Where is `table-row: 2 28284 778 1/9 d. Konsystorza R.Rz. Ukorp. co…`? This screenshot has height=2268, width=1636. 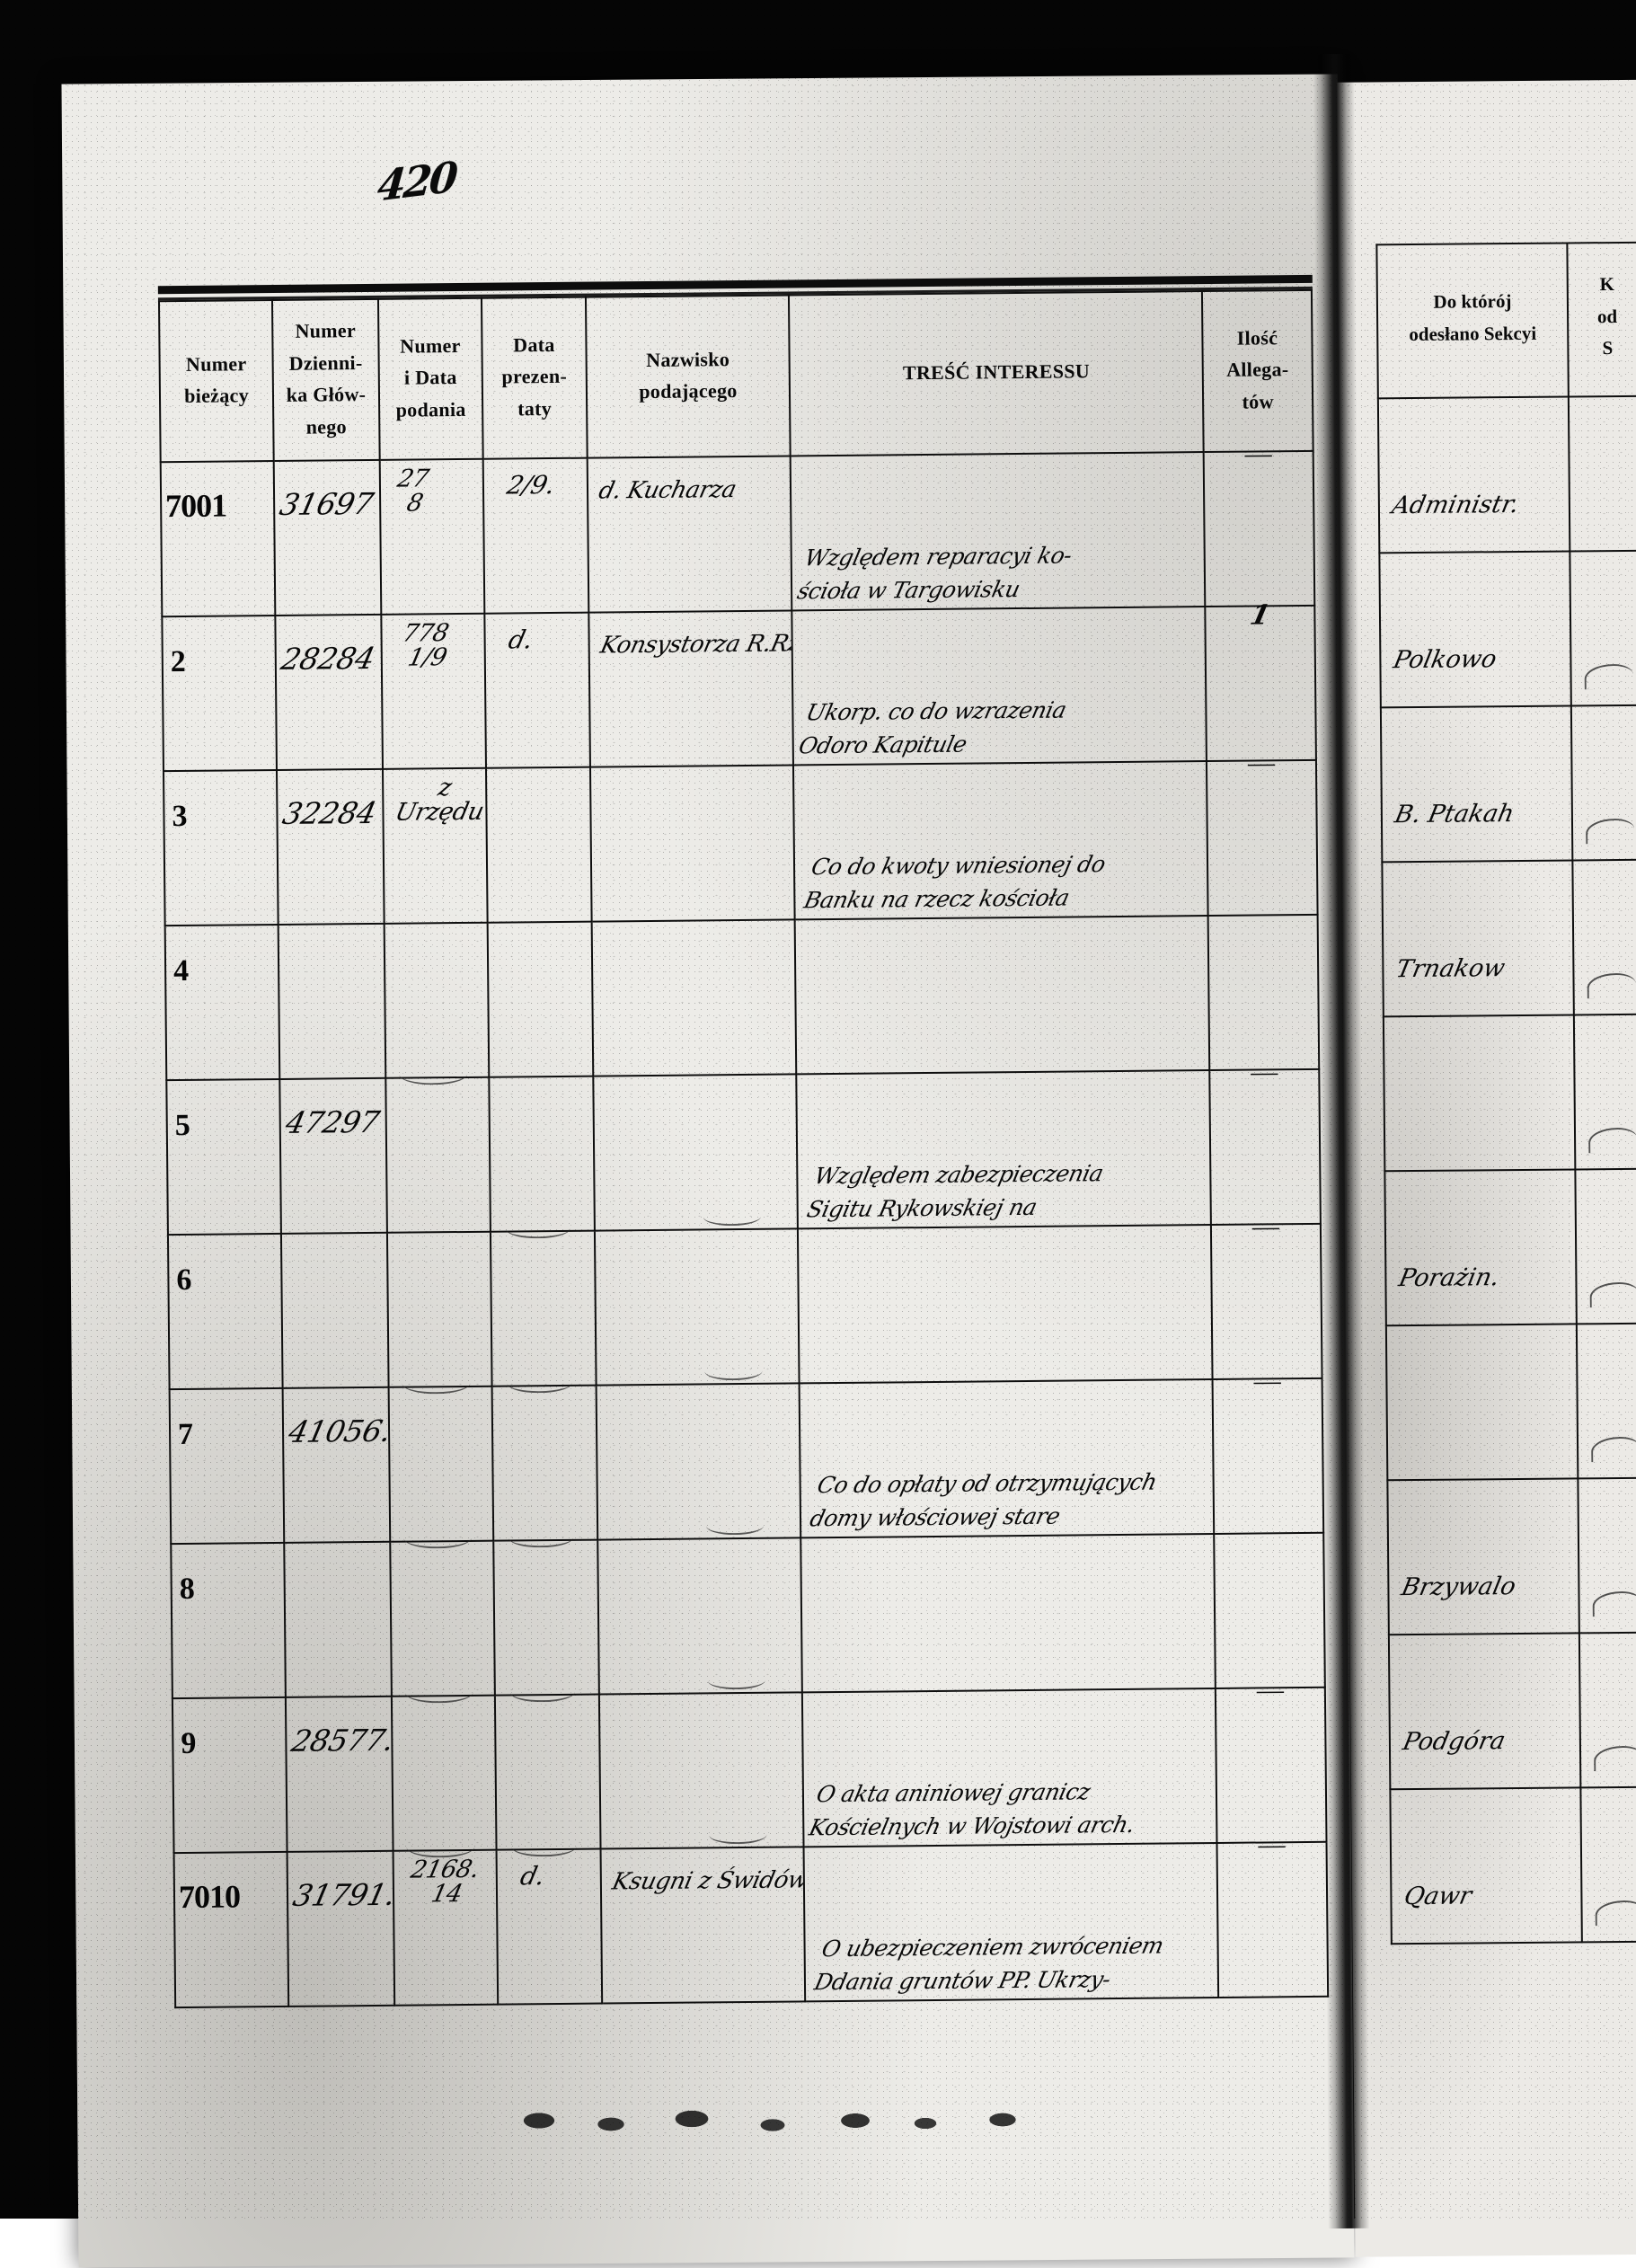
table-row: 2 28284 778 1/9 d. Konsystorza R.Rz. Ukorp. co… is located at coordinates (739, 685).